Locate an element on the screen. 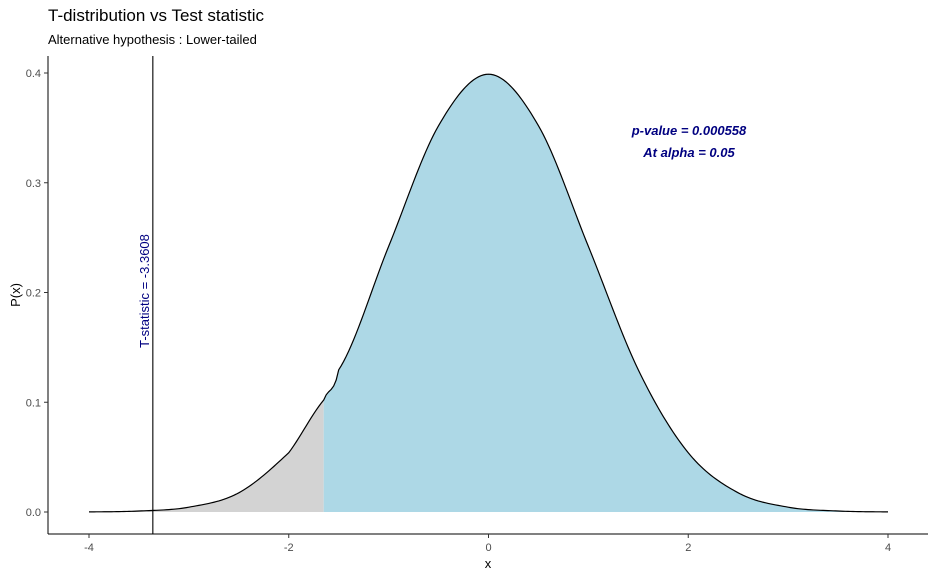 This screenshot has height=578, width=936. p-value-label: p-value = 0.000558 is located at coordinates (689, 130).